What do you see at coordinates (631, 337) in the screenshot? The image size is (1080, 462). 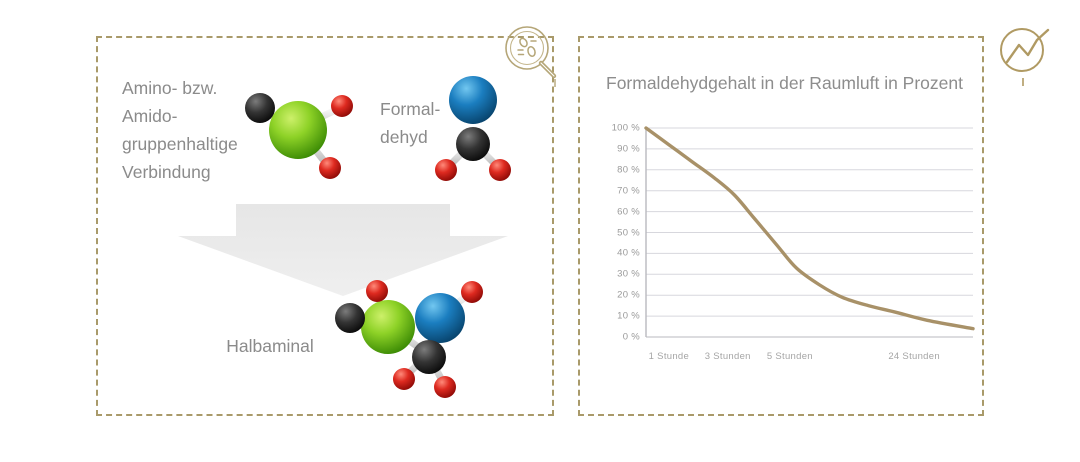 I see `y-axis-tick-label: 0 %` at bounding box center [631, 337].